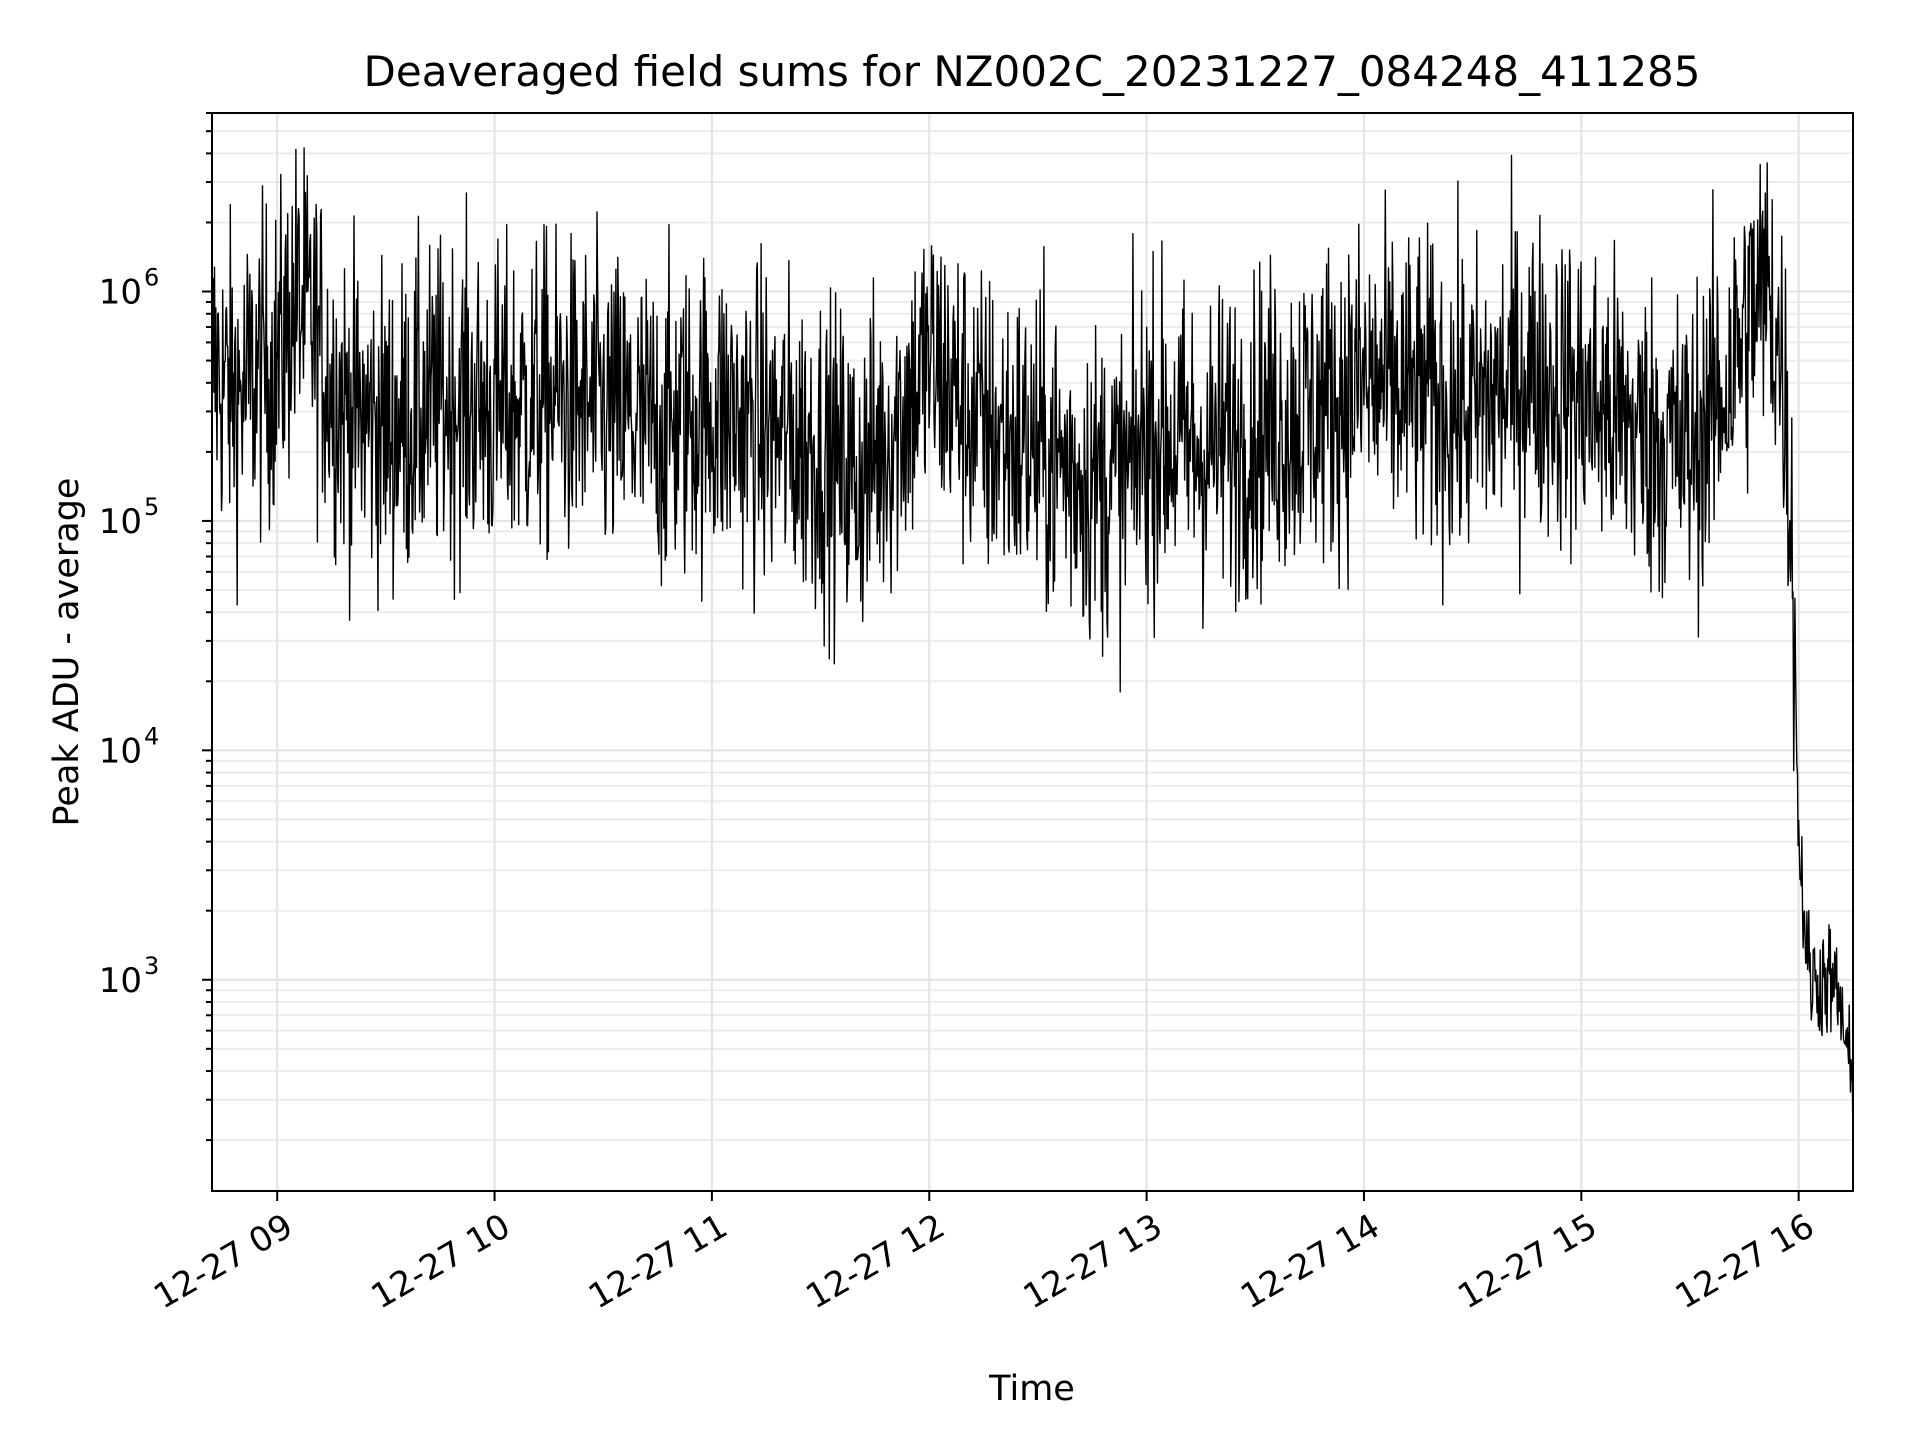  I want to click on y-tick-exponent: 3, so click(151, 966).